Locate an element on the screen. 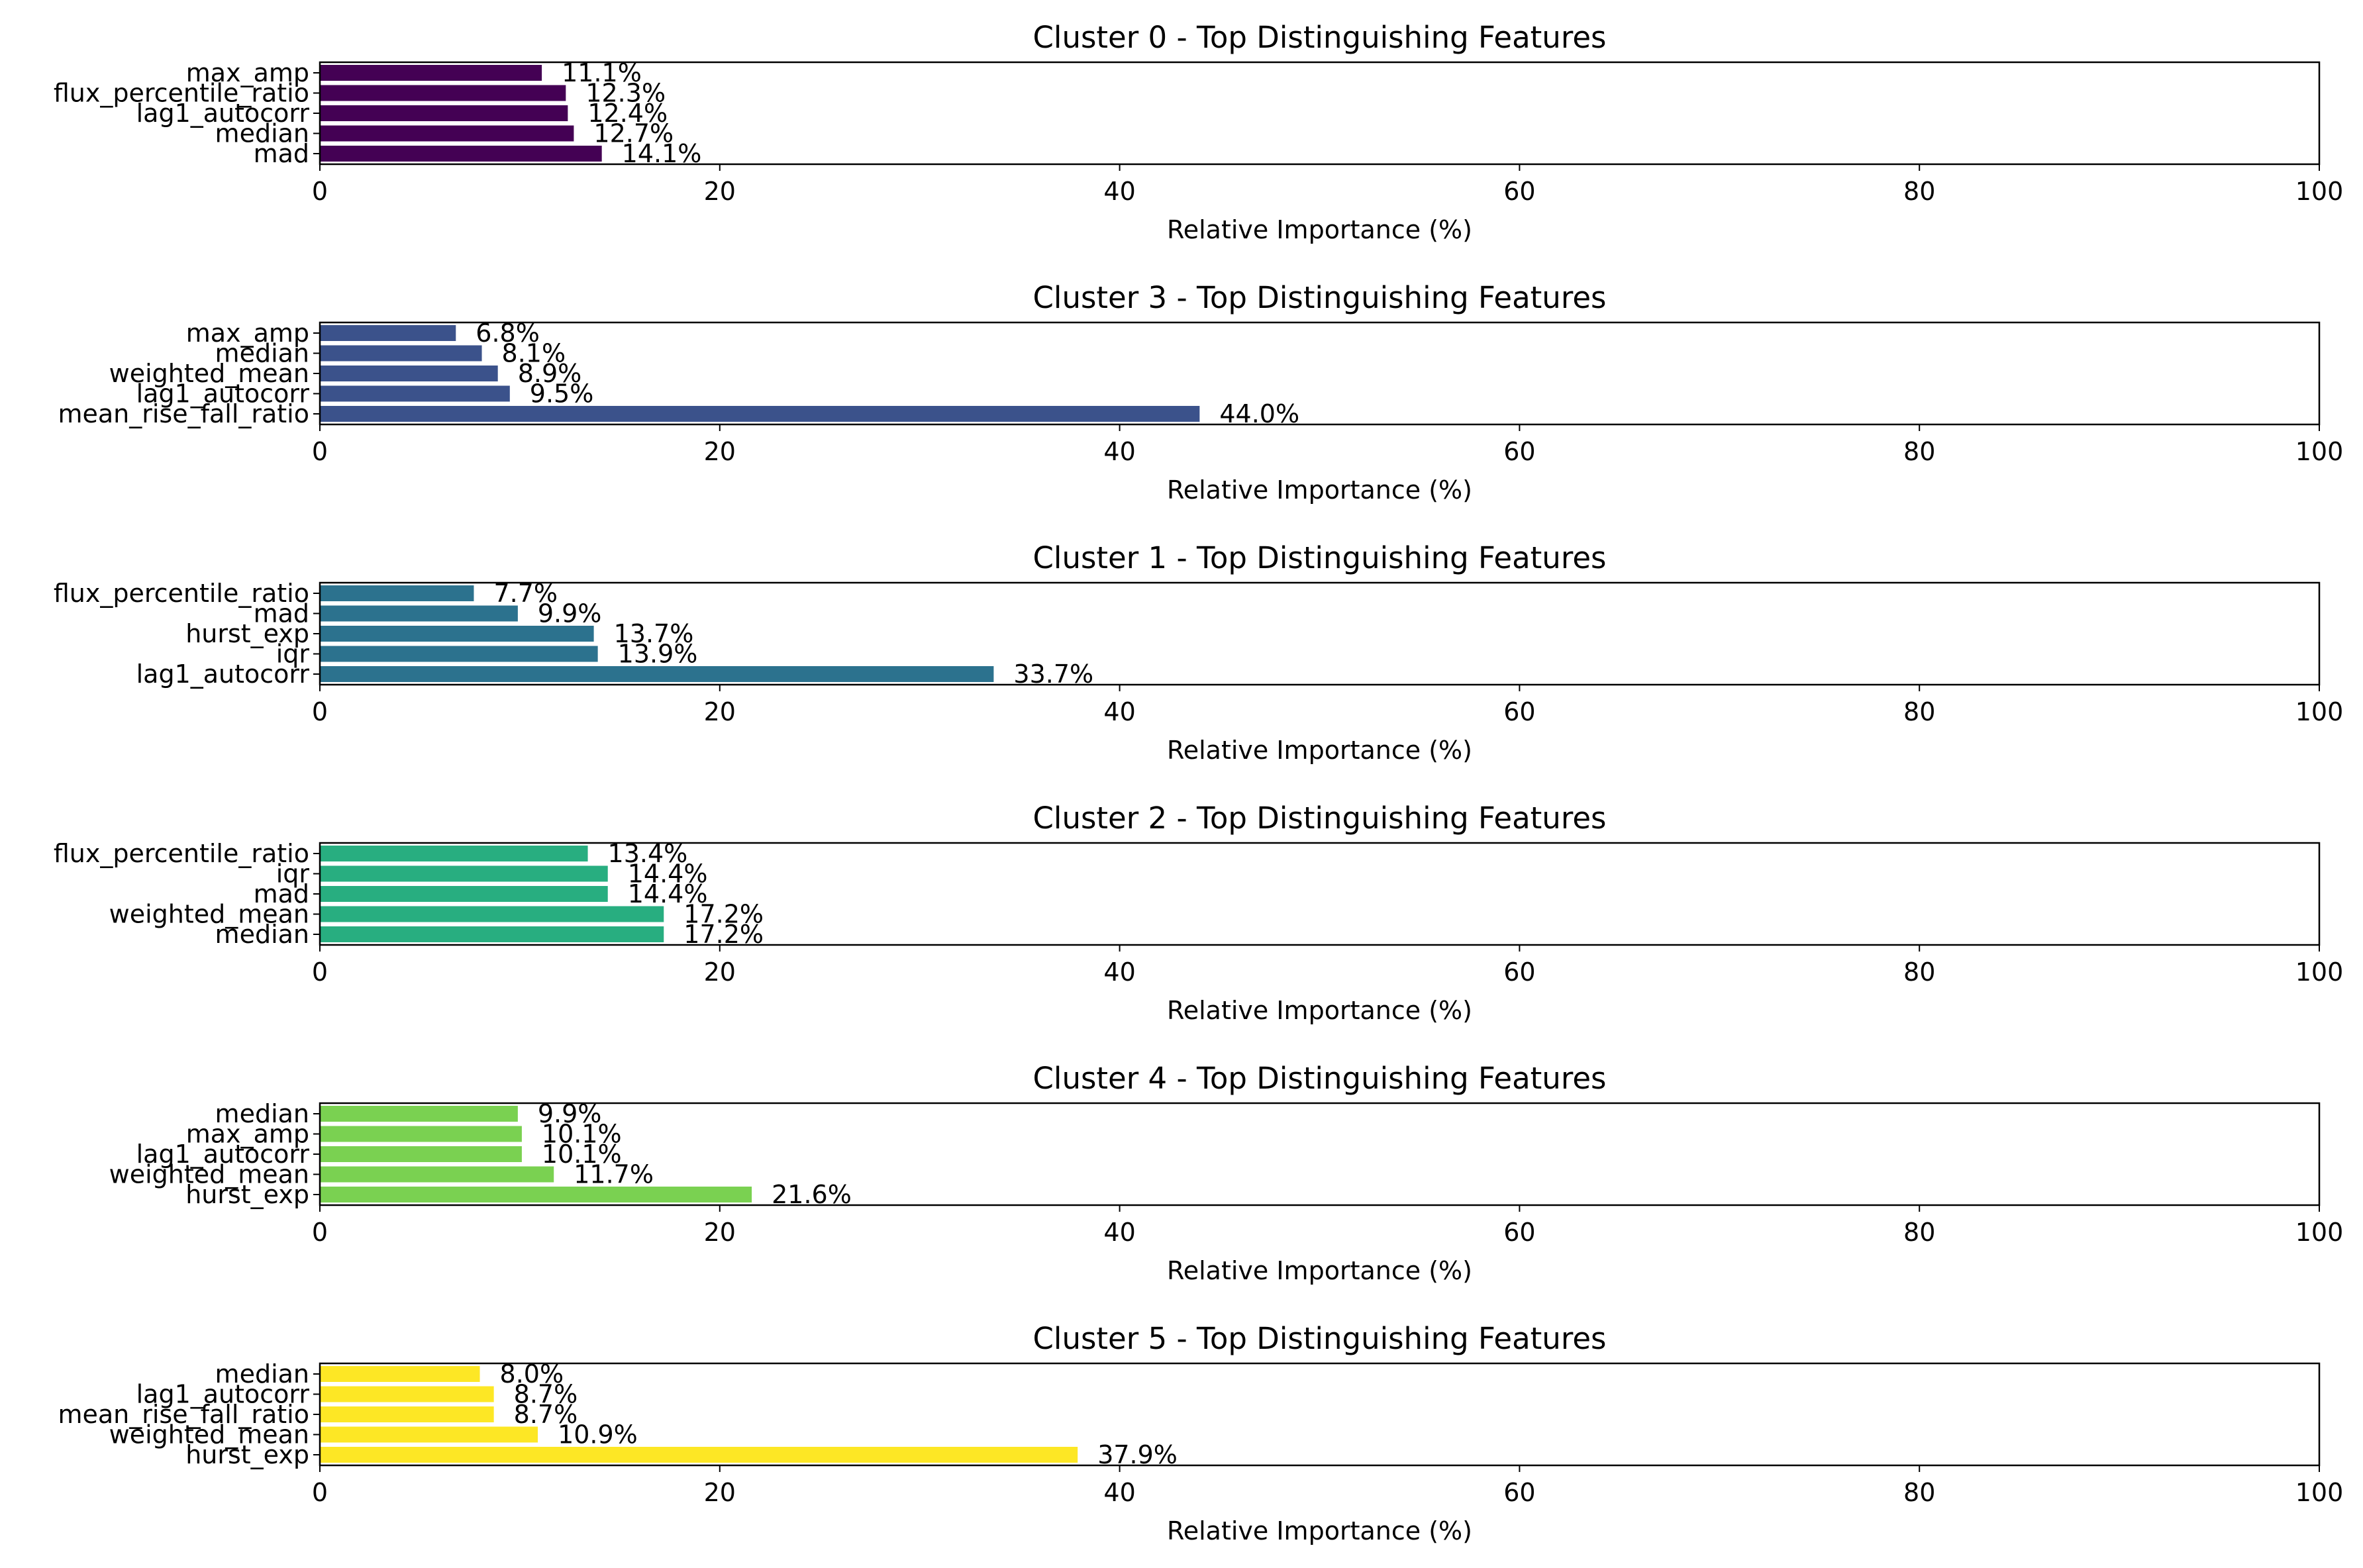 The height and width of the screenshot is (1568, 2363). panel-title: Cluster 0 - Top Distinguishing Features is located at coordinates (1320, 37).